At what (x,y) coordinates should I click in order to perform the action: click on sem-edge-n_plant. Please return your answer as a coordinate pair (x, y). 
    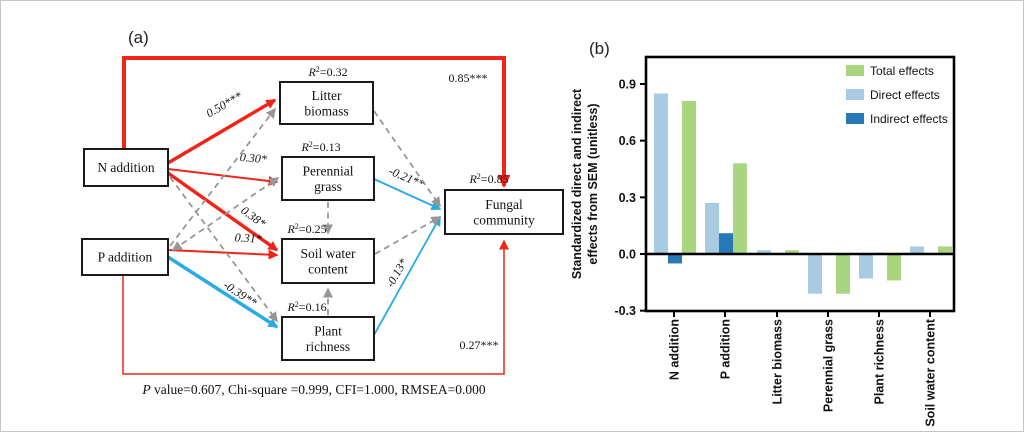
    Looking at the image, I should click on (223, 249).